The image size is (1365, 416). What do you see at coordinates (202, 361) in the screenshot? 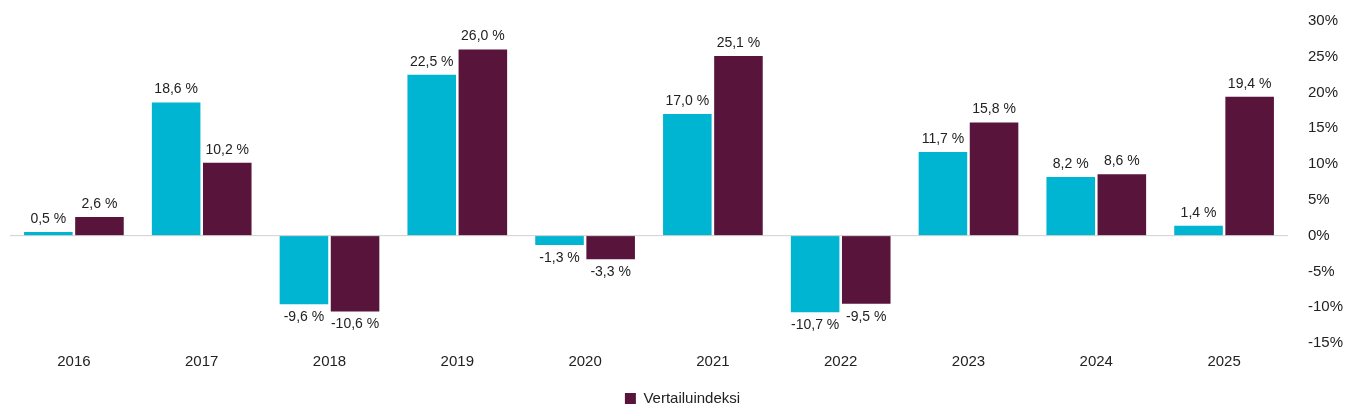
I see `x-tick-label: 2017` at bounding box center [202, 361].